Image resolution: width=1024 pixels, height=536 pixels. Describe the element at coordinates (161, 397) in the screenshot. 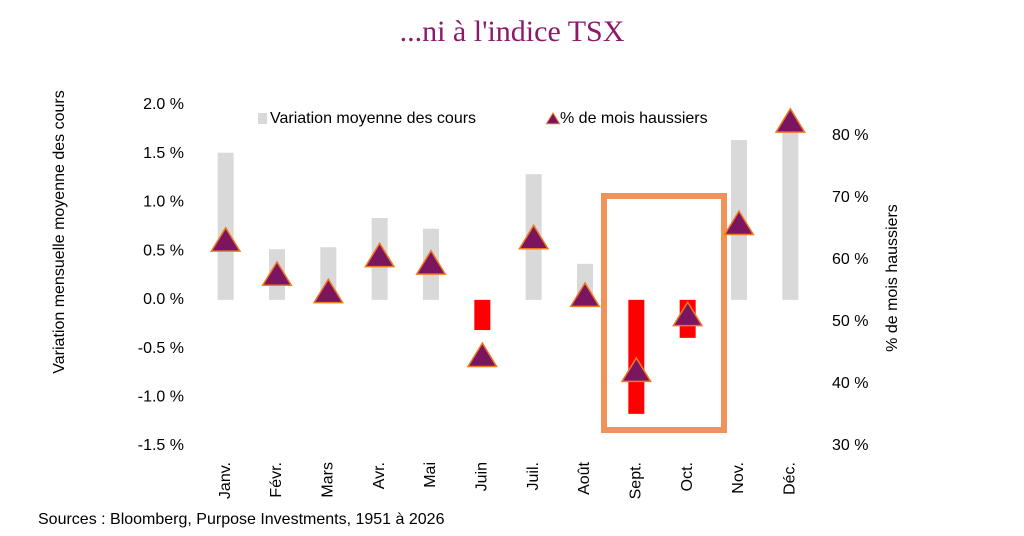

I see `y-tick-label: -1.0 %` at that location.